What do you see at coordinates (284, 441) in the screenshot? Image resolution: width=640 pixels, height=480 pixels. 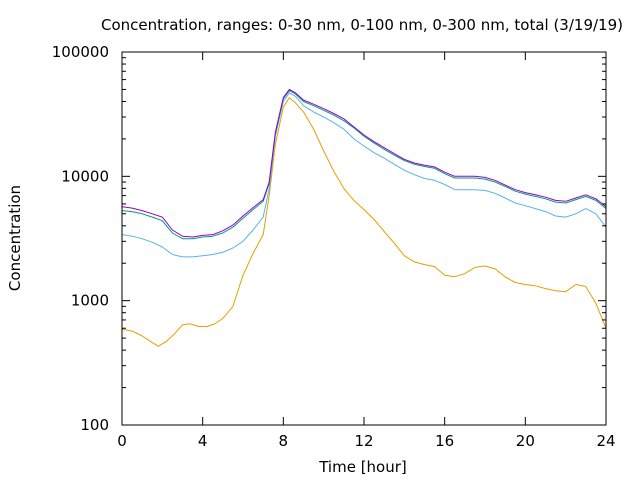 I see `x-tick-label: 8` at bounding box center [284, 441].